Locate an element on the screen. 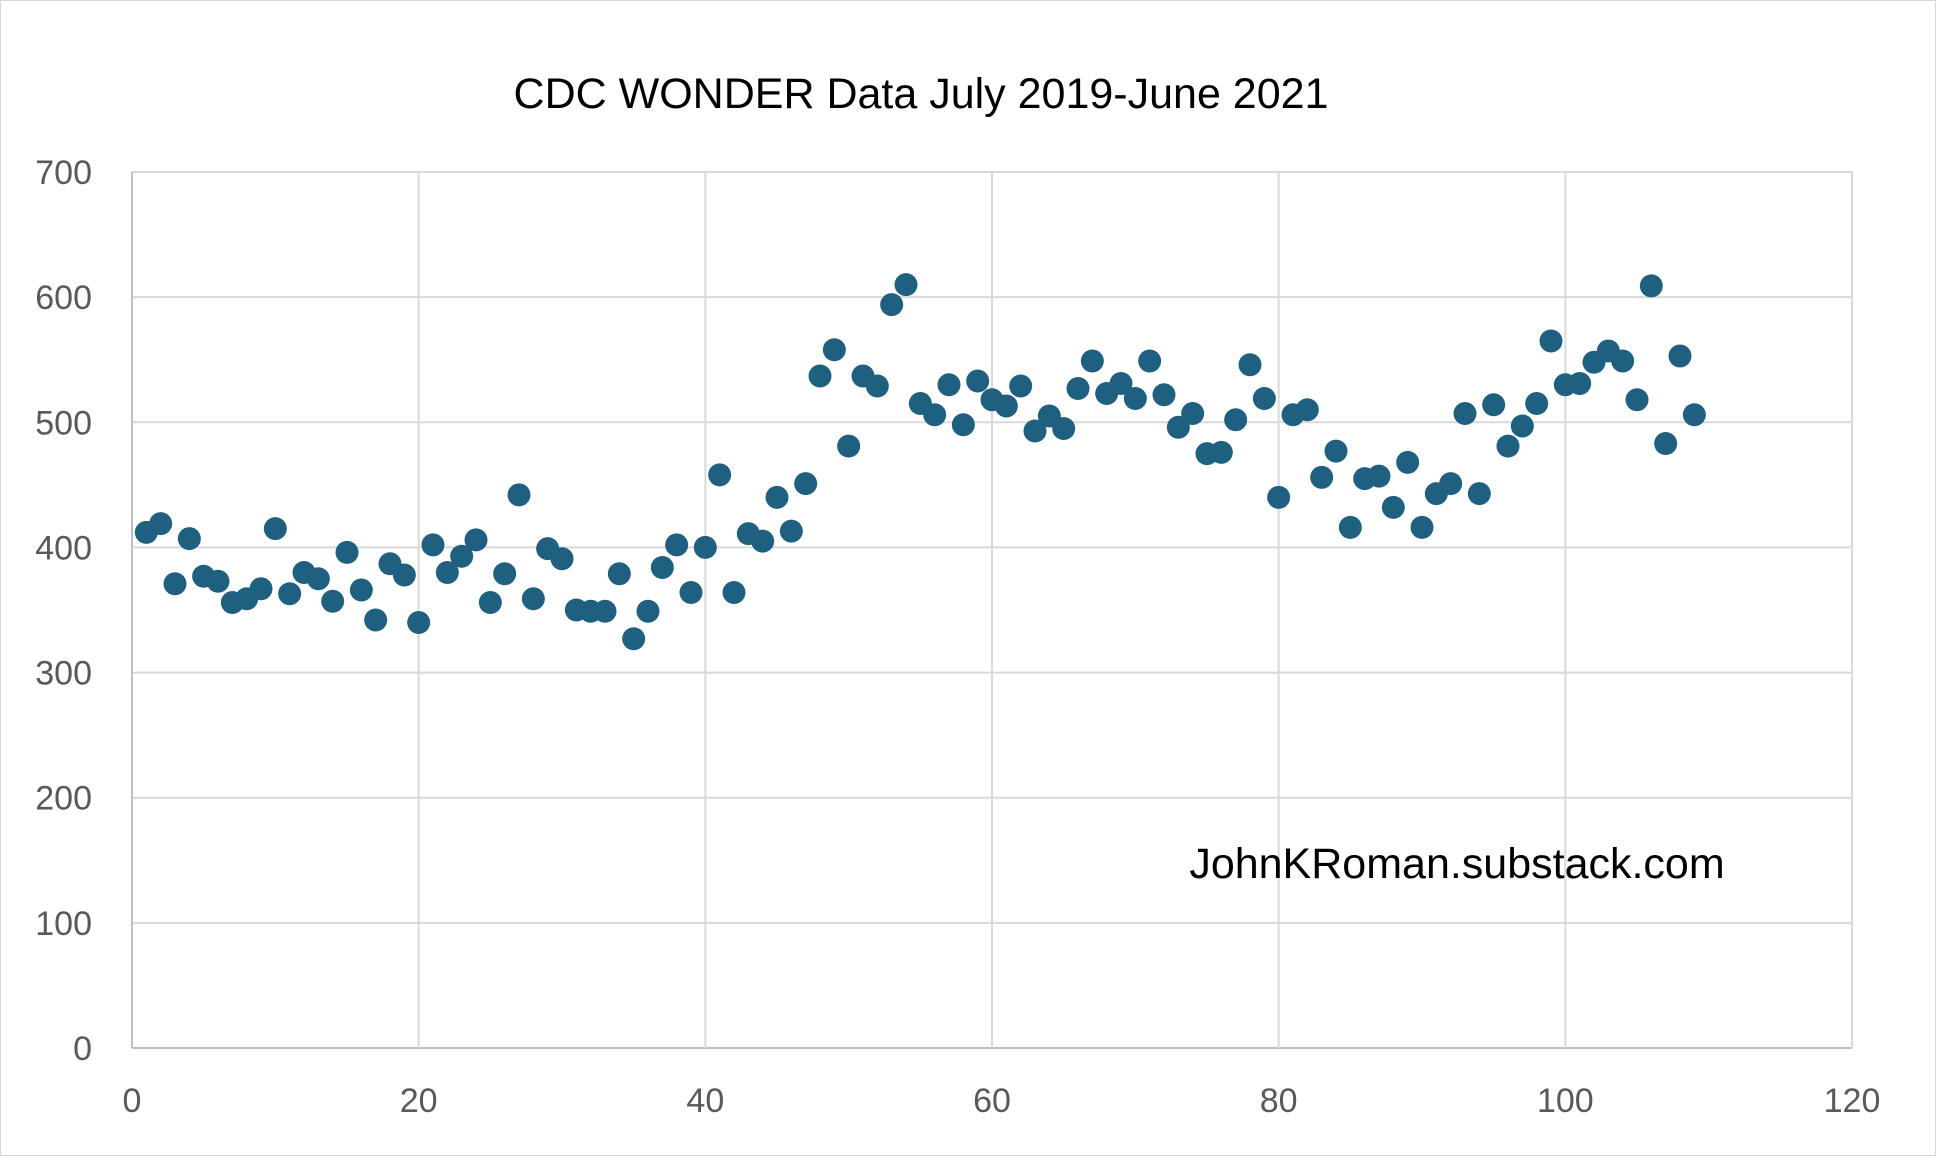 Image resolution: width=1936 pixels, height=1156 pixels. x-tick-label: 40 is located at coordinates (705, 1101).